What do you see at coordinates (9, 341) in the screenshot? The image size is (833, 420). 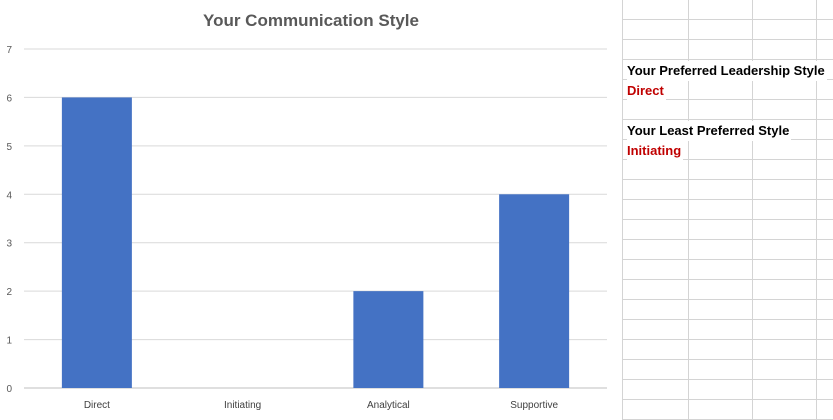 I see `y-tick-label: 1` at bounding box center [9, 341].